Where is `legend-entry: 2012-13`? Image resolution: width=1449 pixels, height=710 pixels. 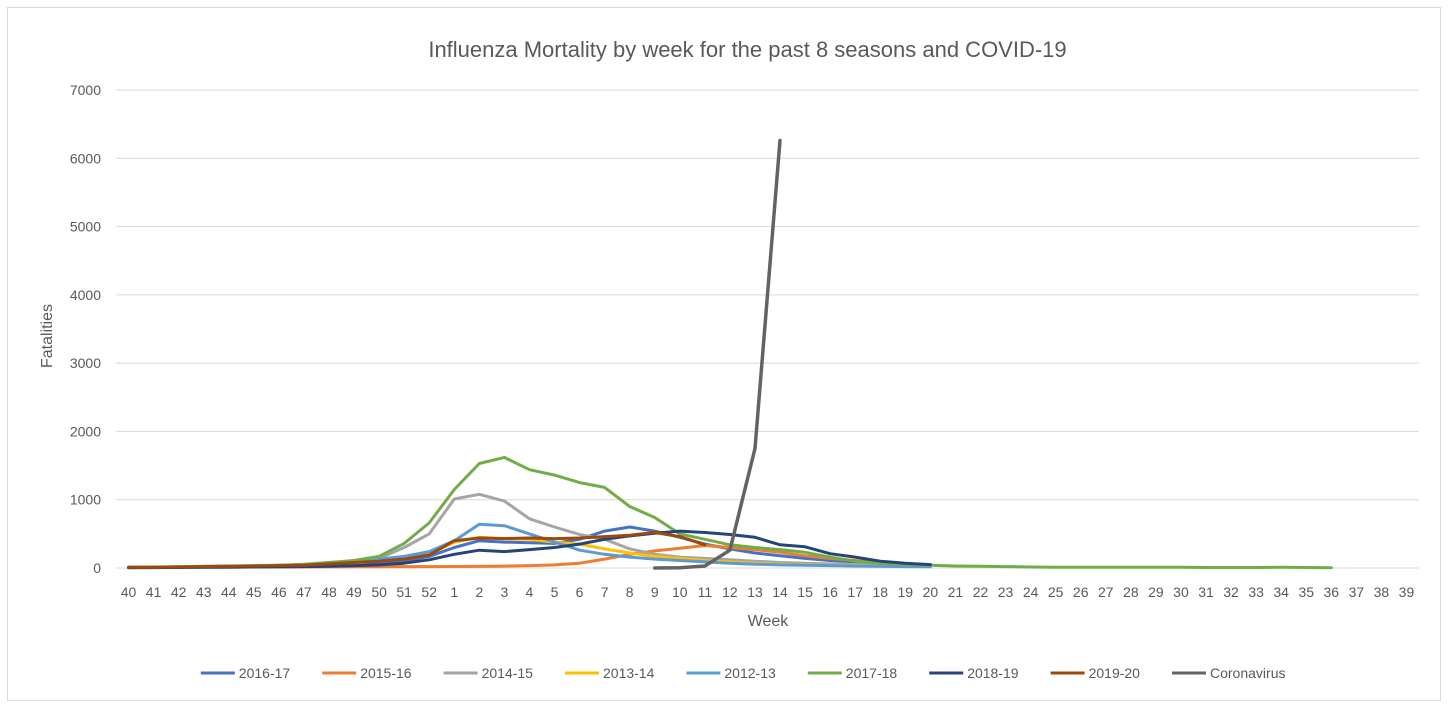 legend-entry: 2012-13 is located at coordinates (731, 673).